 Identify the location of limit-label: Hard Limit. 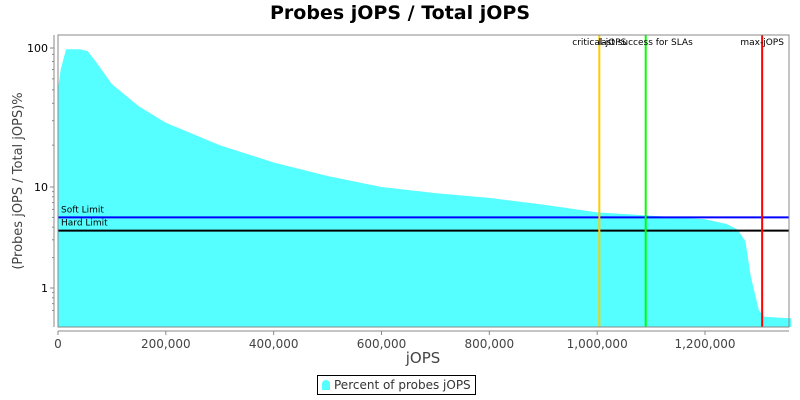
(84, 224).